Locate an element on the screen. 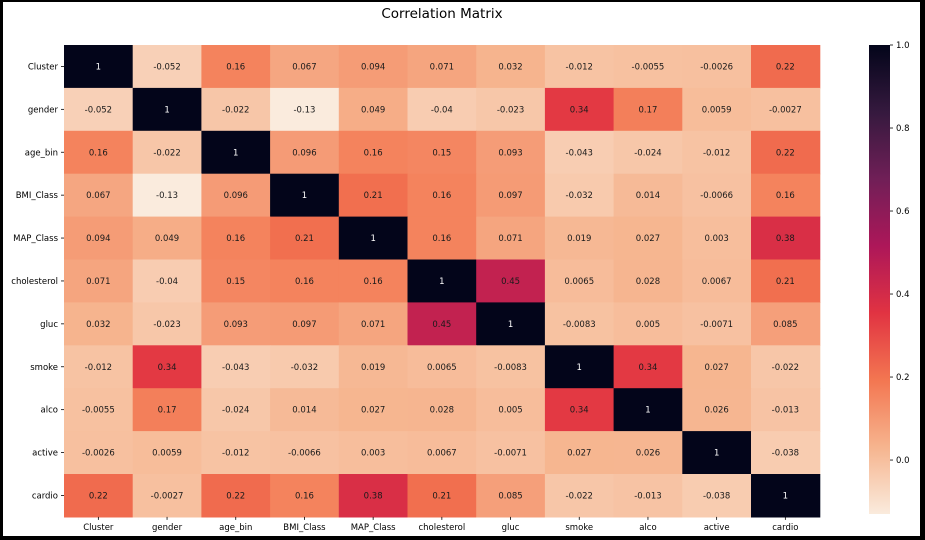  cell-value-label: 0.014 is located at coordinates (648, 196).